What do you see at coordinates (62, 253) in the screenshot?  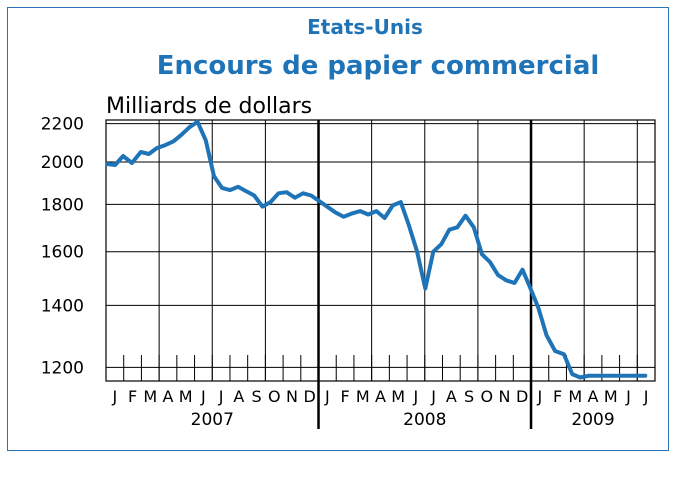 I see `y-tick-label: 1600` at bounding box center [62, 253].